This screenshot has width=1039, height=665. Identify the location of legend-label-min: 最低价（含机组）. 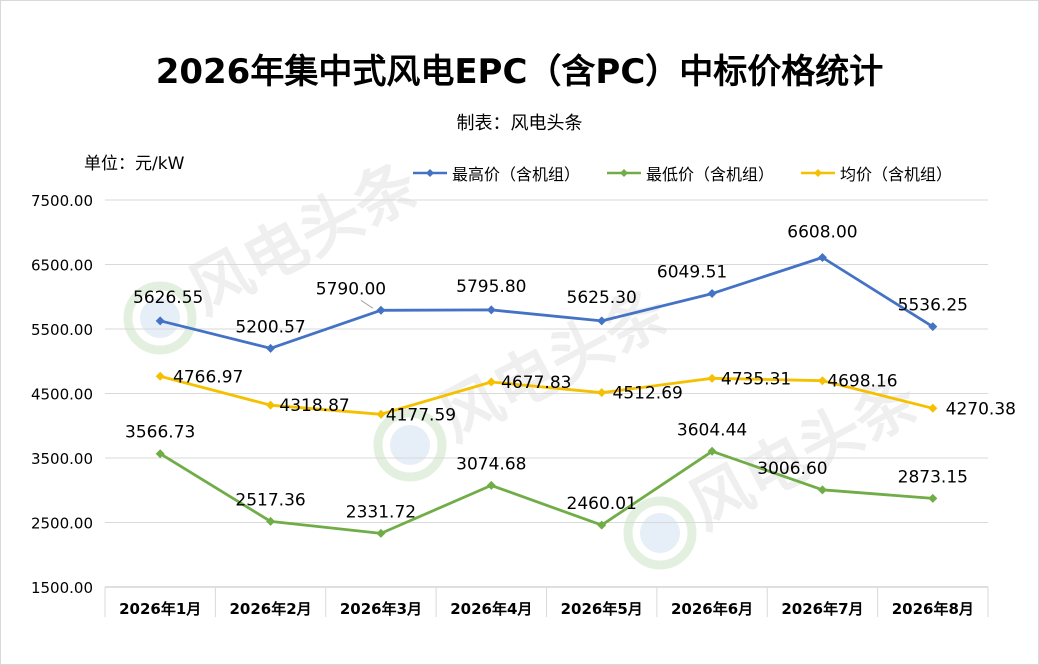
(710, 174).